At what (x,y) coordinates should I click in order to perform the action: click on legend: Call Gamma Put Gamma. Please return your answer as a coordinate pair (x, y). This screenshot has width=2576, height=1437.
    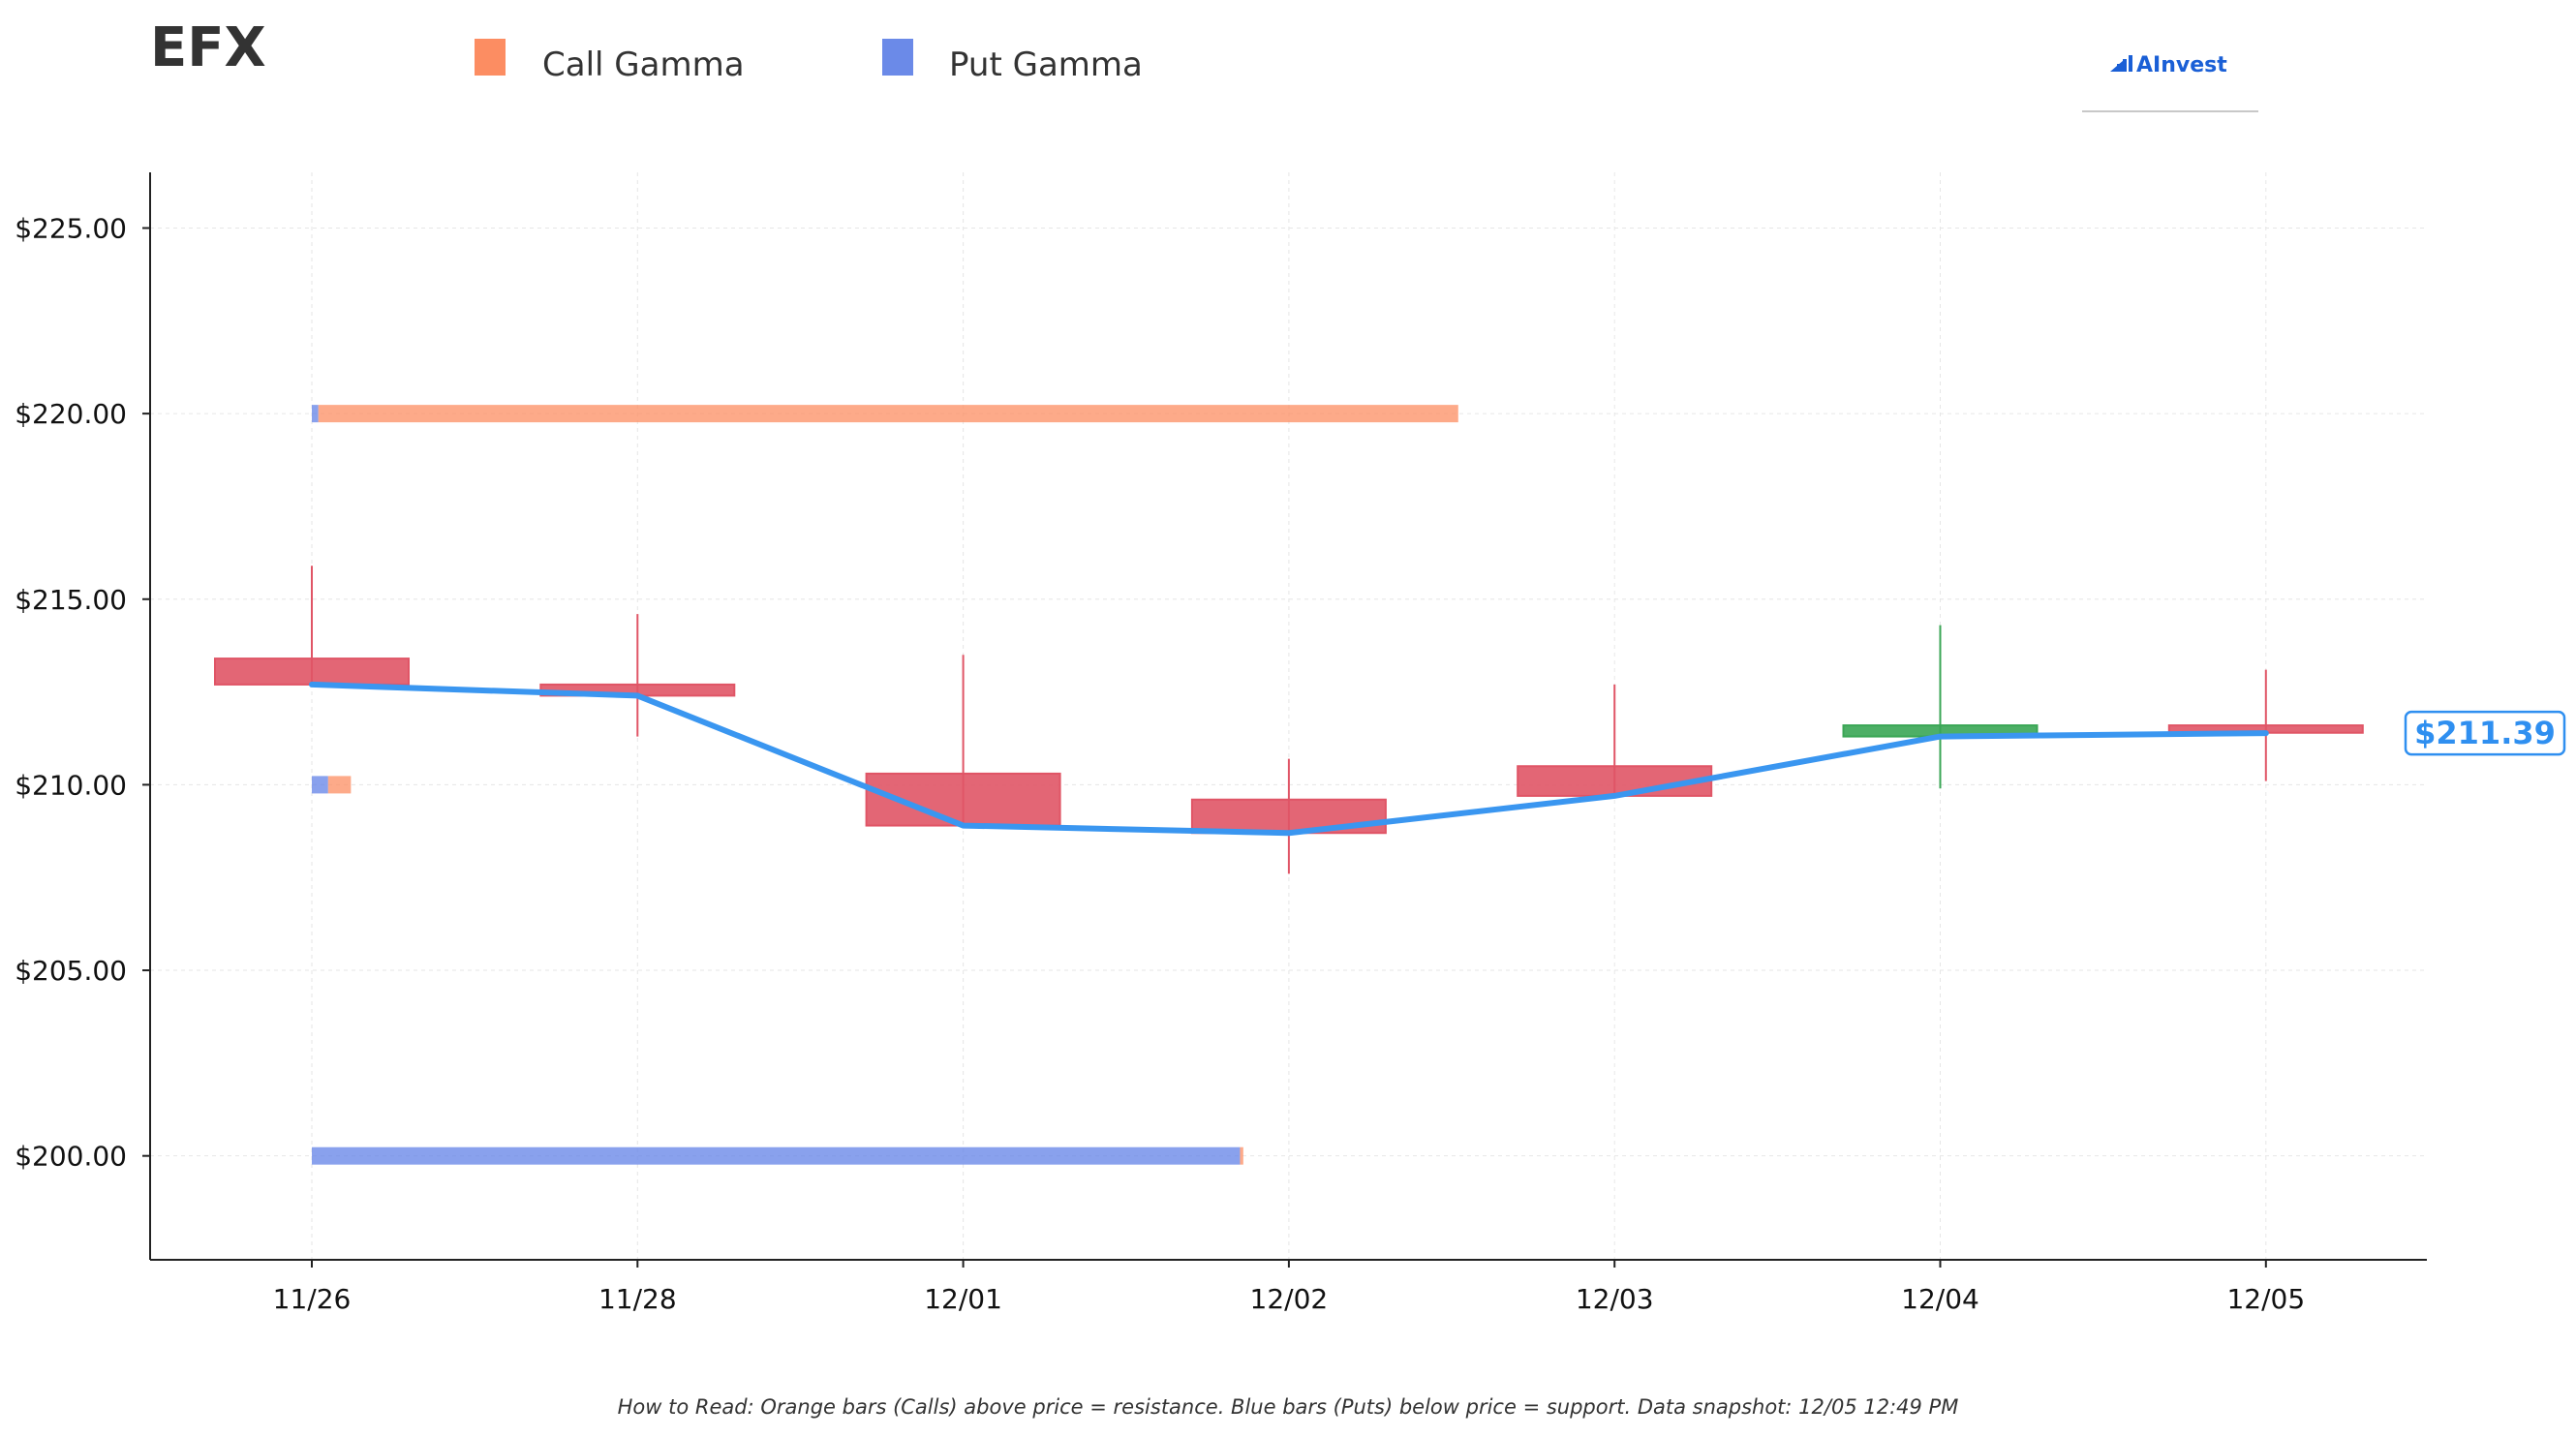
    Looking at the image, I should click on (809, 62).